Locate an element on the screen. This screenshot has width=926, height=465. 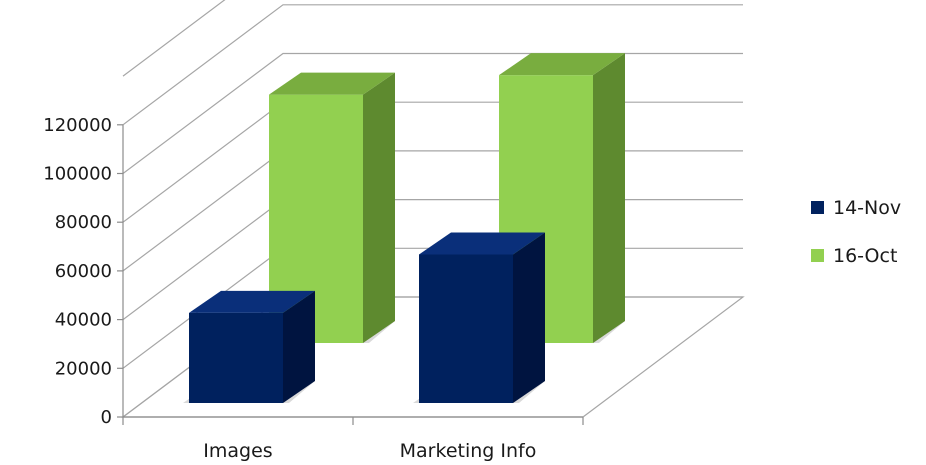
legend-label: 14-Nov is located at coordinates (867, 208).